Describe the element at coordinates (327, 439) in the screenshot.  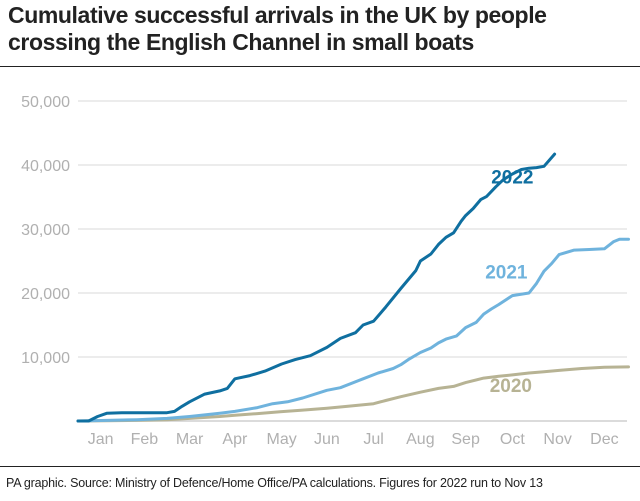
I see `x-tick-label: Jun` at that location.